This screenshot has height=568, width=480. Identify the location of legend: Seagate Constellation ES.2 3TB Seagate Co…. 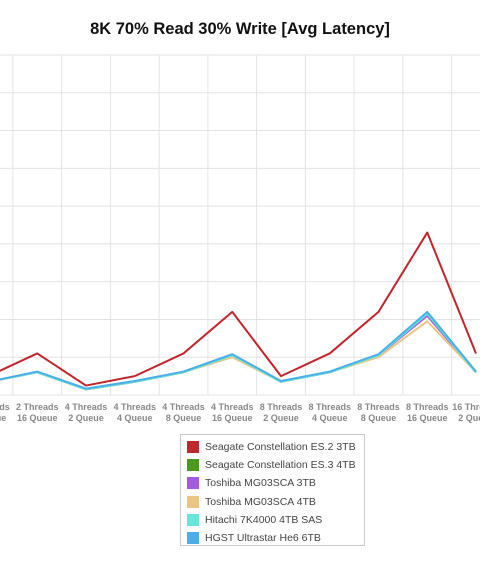
(272, 490).